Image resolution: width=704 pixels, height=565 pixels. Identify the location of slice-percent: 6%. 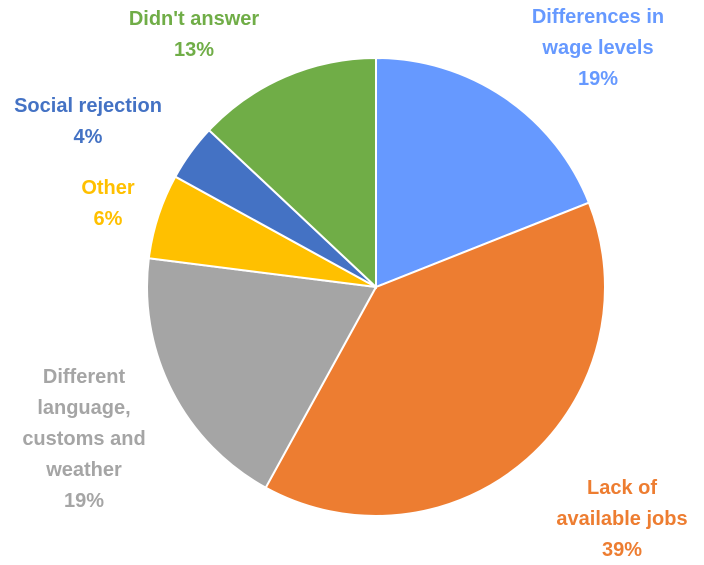
(108, 219).